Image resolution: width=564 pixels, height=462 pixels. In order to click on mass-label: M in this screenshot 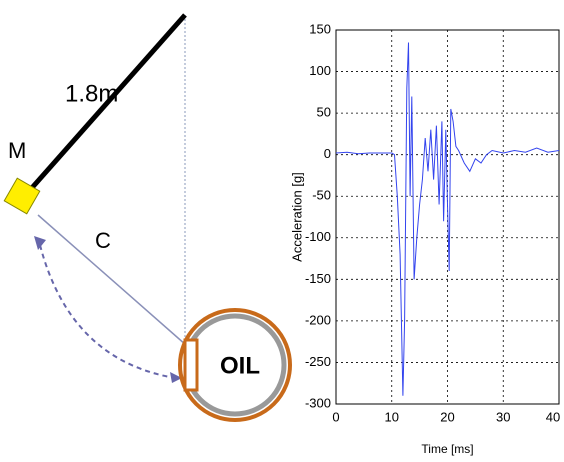, I will do `click(17, 150)`.